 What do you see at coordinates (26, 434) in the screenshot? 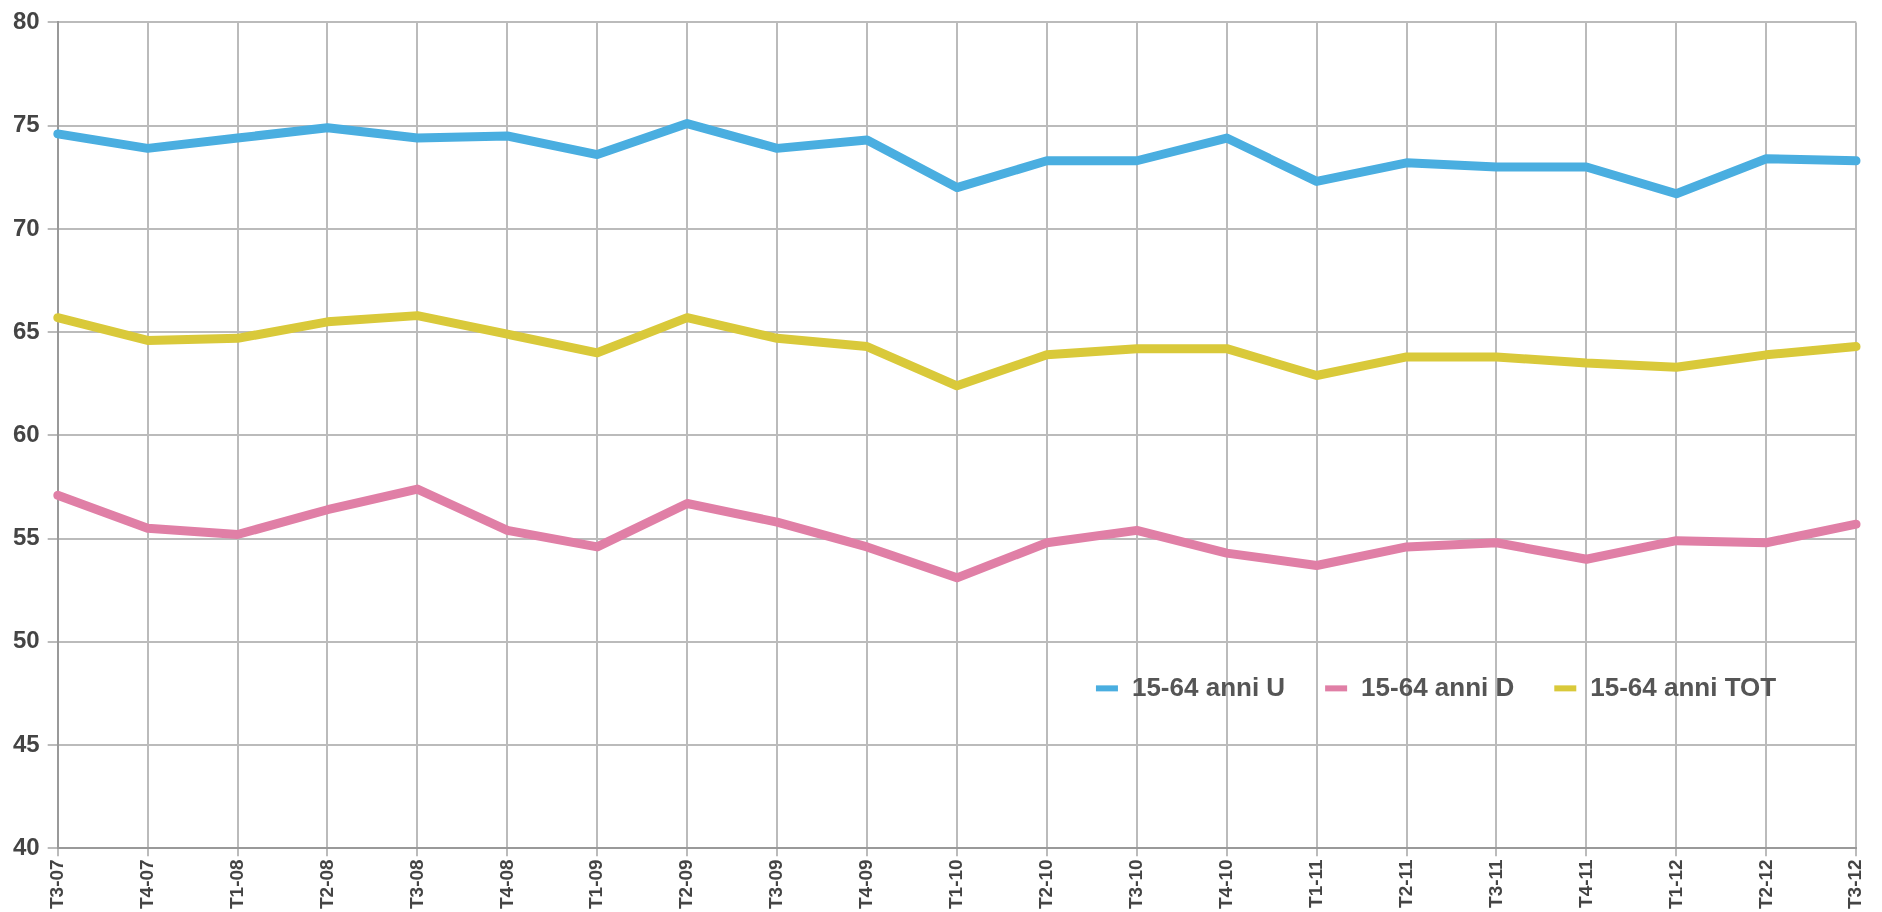
I see `y-tick-label: 60` at bounding box center [26, 434].